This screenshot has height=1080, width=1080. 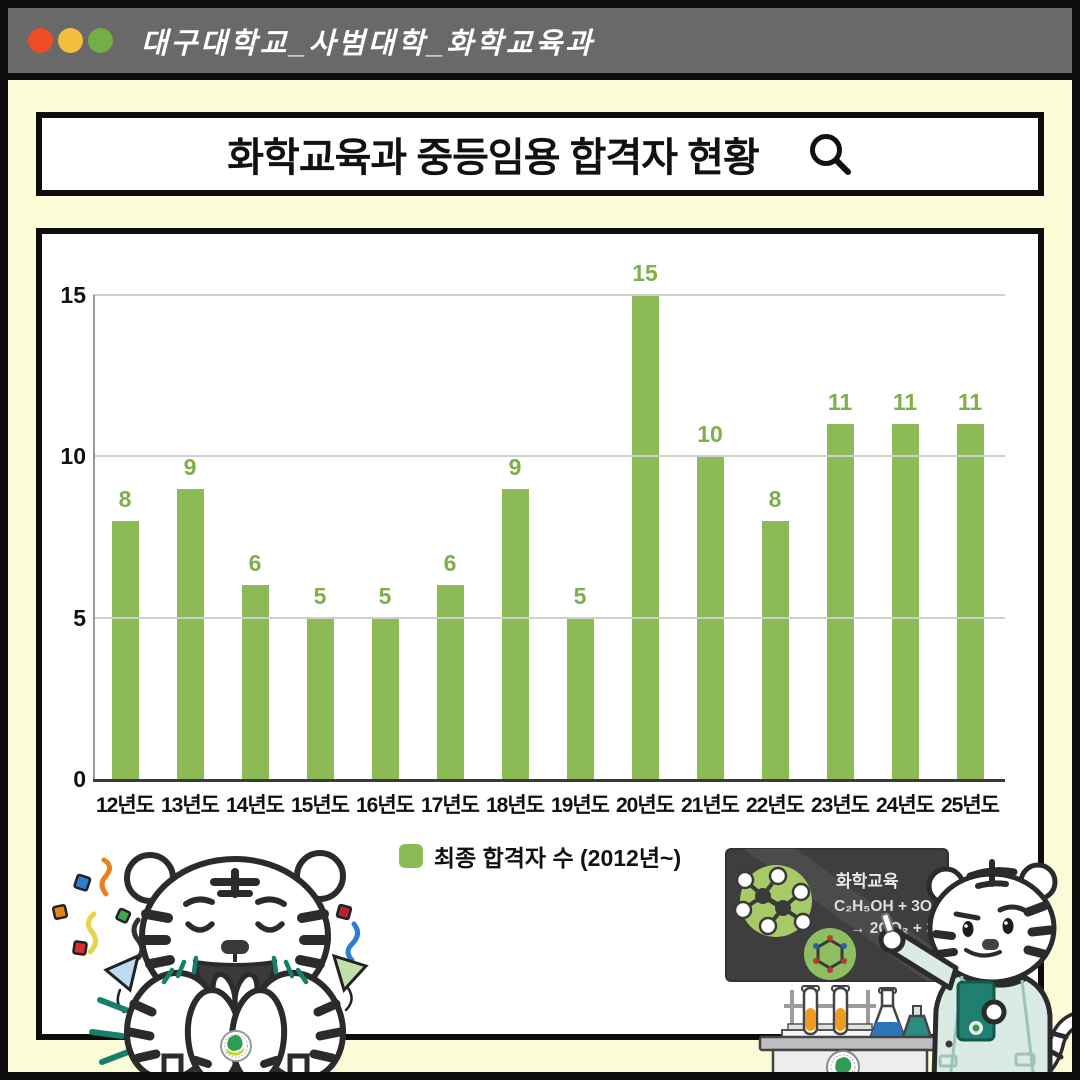 What do you see at coordinates (236, 1046) in the screenshot?
I see `medal-emblem` at bounding box center [236, 1046].